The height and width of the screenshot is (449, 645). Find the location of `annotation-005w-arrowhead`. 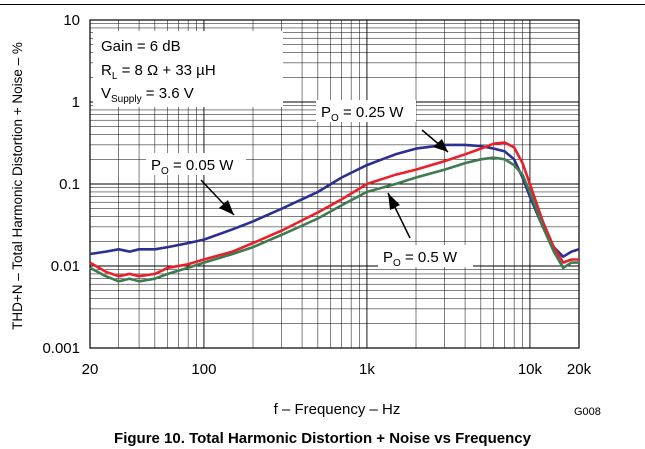

annotation-005w-arrowhead is located at coordinates (226, 207).